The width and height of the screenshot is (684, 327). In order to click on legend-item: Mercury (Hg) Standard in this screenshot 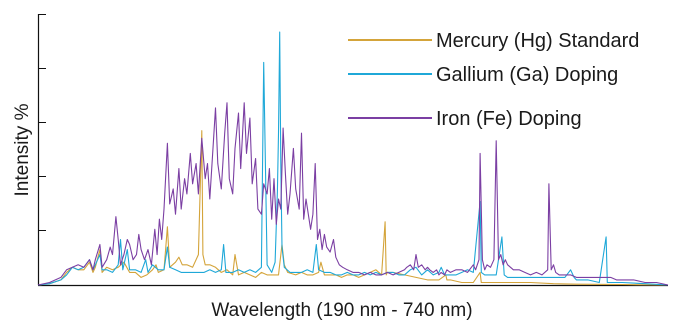, I will do `click(493, 41)`.